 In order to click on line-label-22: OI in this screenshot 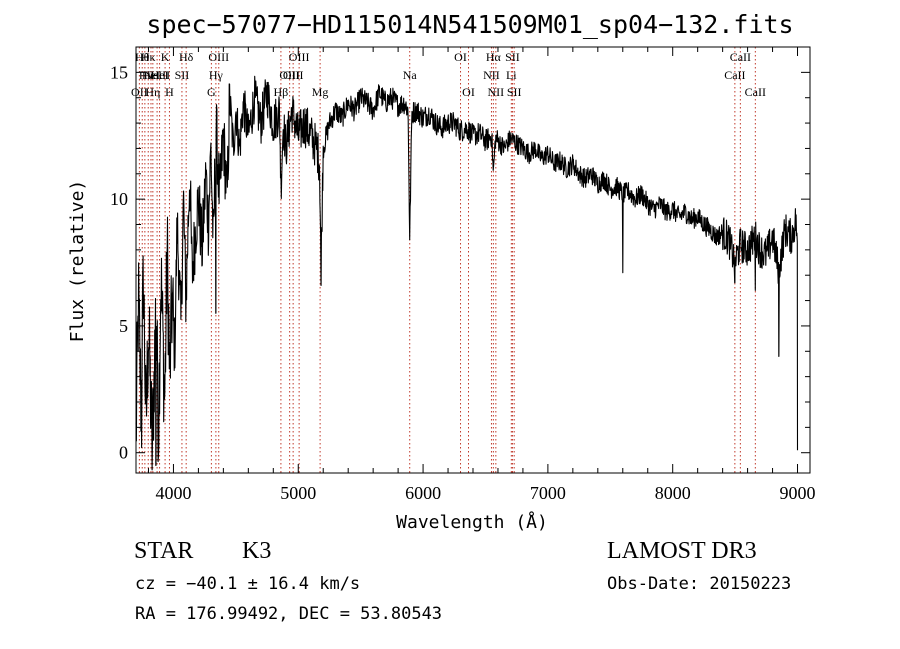, I will do `click(468, 92)`.